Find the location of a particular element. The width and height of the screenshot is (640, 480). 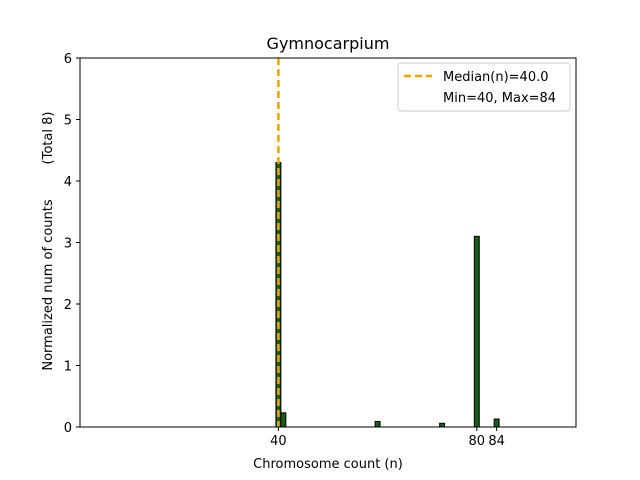

y-tick-label: 4 is located at coordinates (68, 182).